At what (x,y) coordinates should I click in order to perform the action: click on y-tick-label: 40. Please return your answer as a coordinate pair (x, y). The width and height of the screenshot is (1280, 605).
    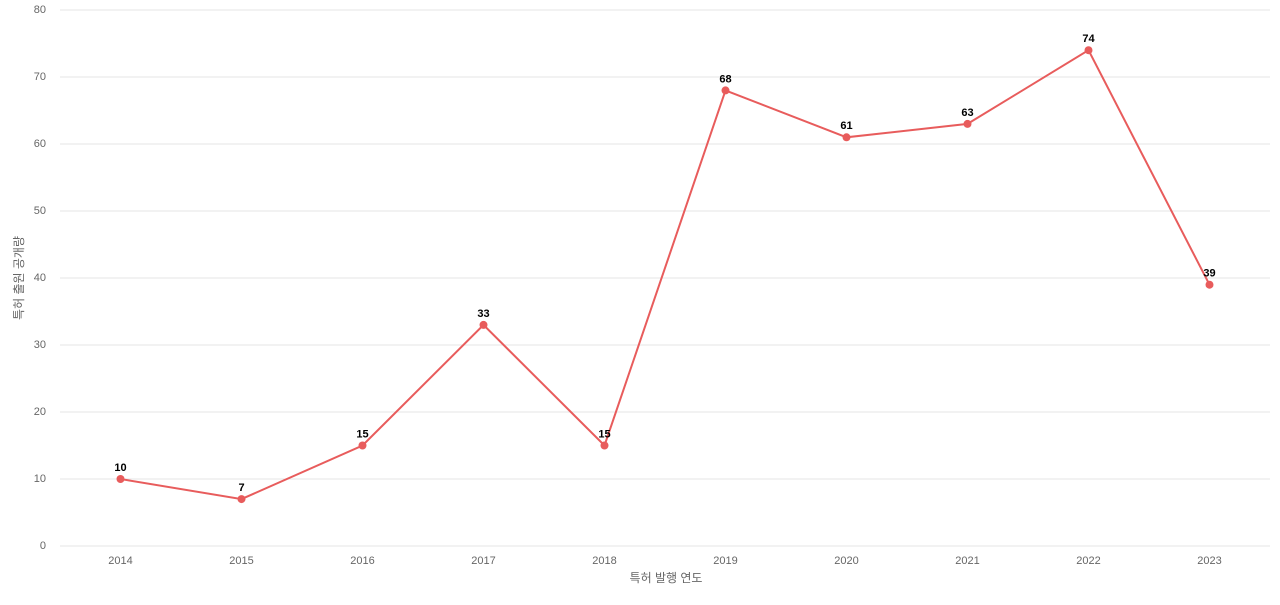
    Looking at the image, I should click on (40, 278).